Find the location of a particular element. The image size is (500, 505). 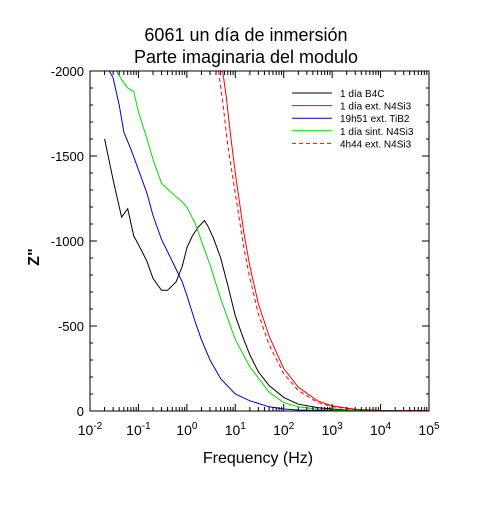

x-axis-label: Frequency (Hz) is located at coordinates (258, 458).